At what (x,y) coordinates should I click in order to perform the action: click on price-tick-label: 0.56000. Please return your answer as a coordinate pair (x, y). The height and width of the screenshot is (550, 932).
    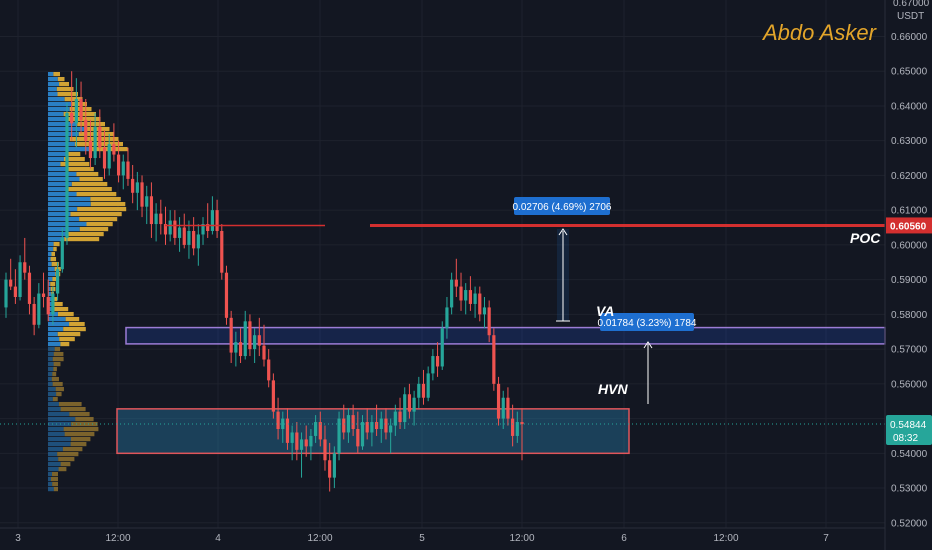
    Looking at the image, I should click on (909, 384).